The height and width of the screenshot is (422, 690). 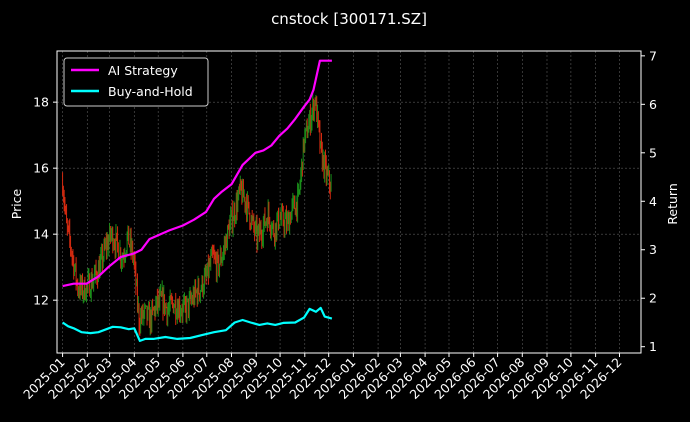 I want to click on y-left-tick-label: 14, so click(x=41, y=234).